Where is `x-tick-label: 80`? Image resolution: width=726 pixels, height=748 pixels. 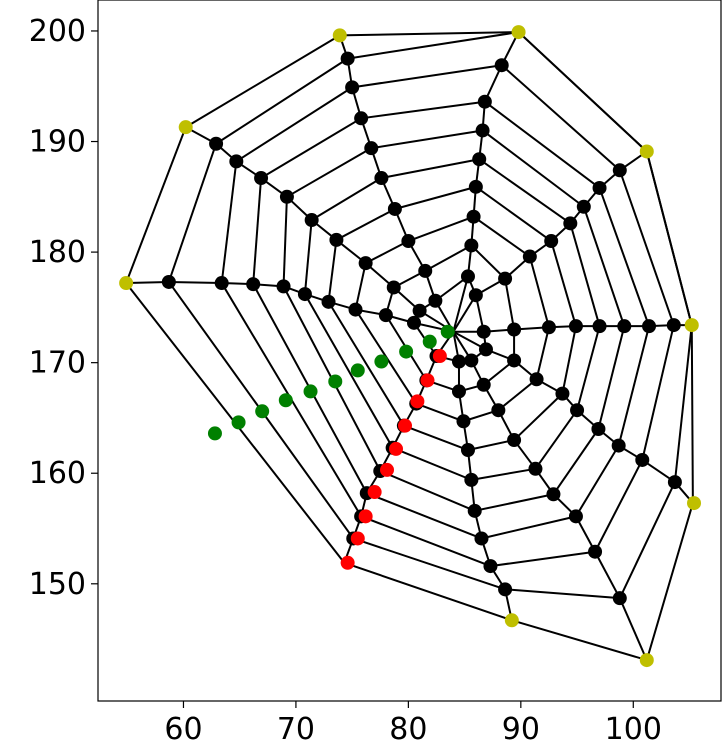 x-tick-label: 80 is located at coordinates (408, 729).